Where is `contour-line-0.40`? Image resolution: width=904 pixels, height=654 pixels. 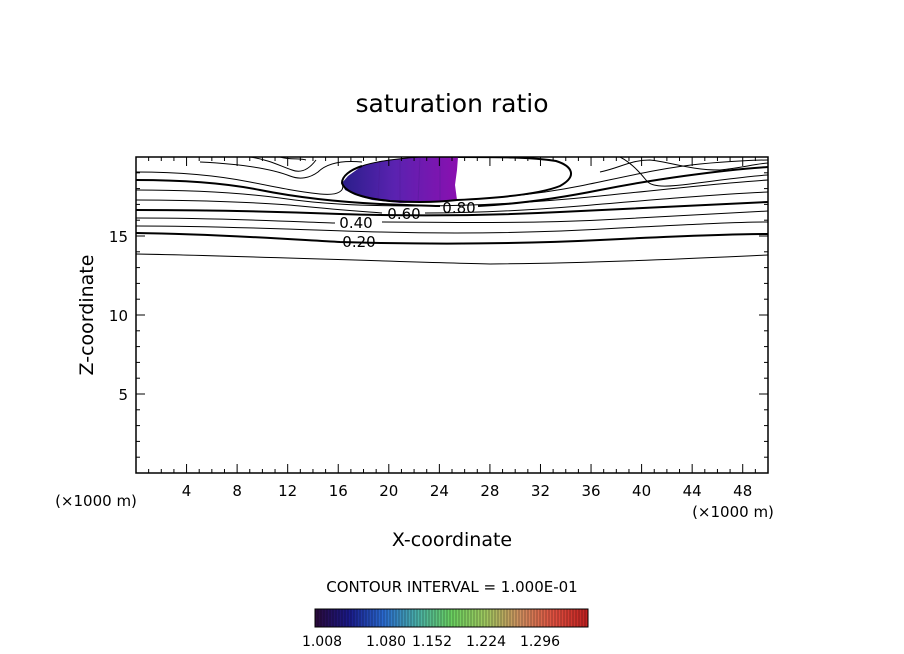
contour-line-0.40 is located at coordinates (452, 217).